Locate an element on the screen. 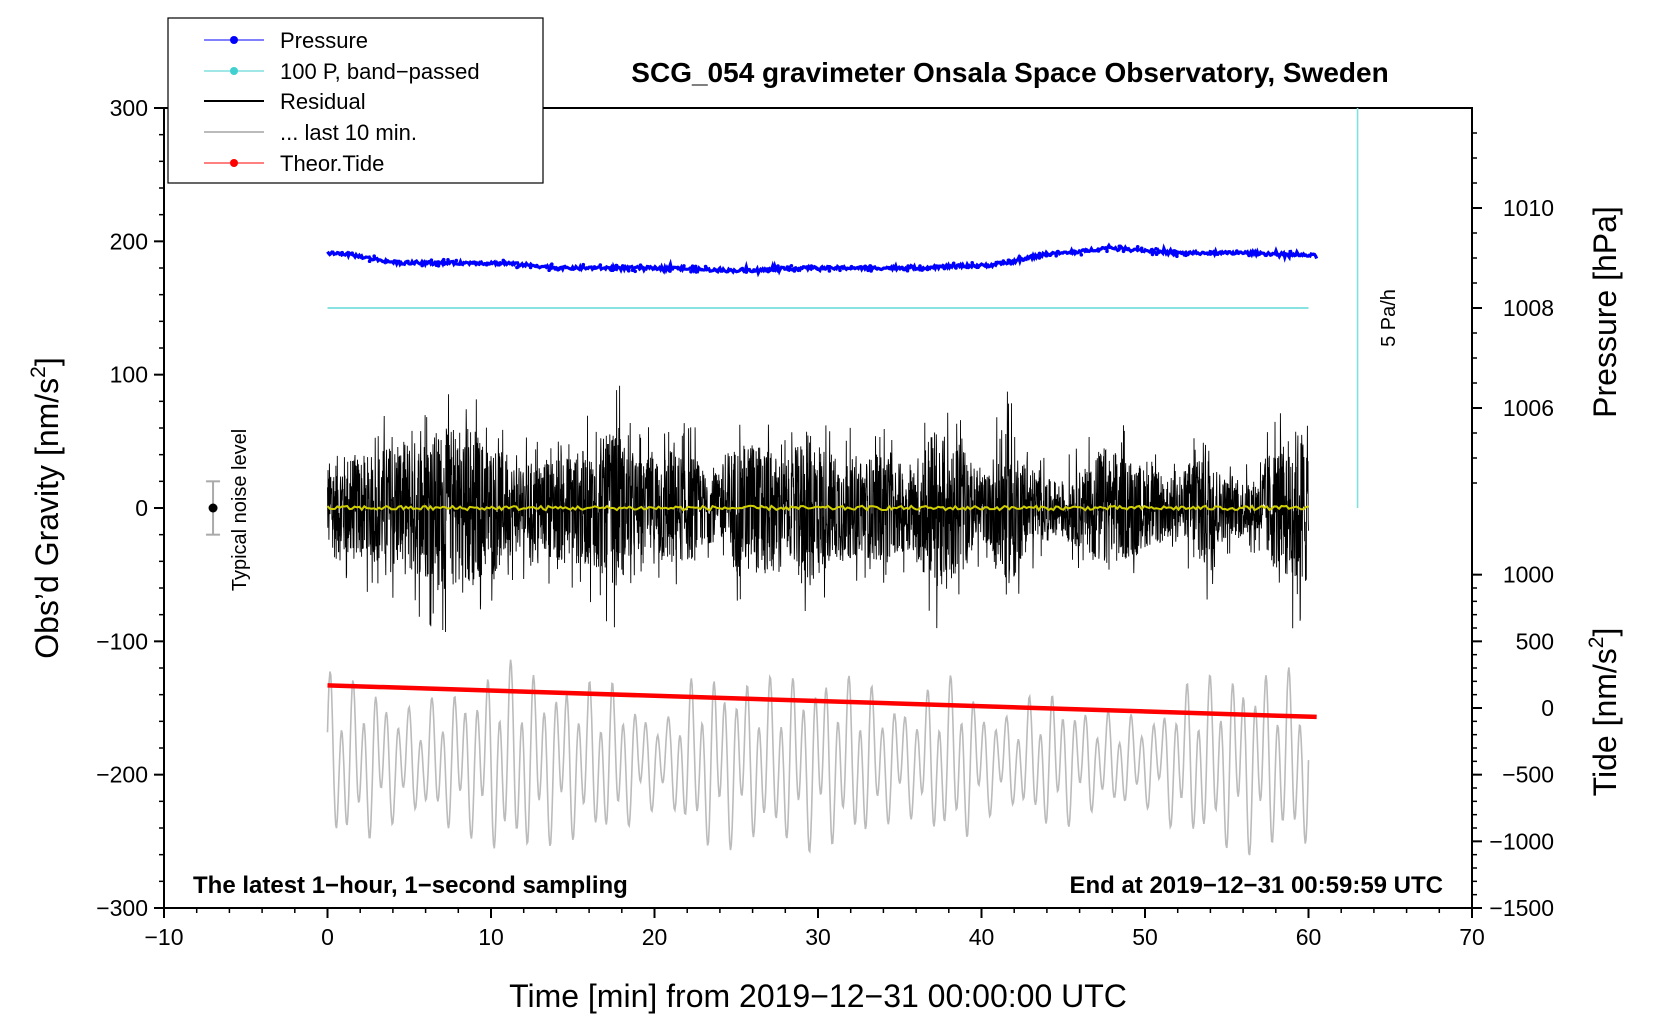 The height and width of the screenshot is (1020, 1660). noise-bar-dot is located at coordinates (213, 508).